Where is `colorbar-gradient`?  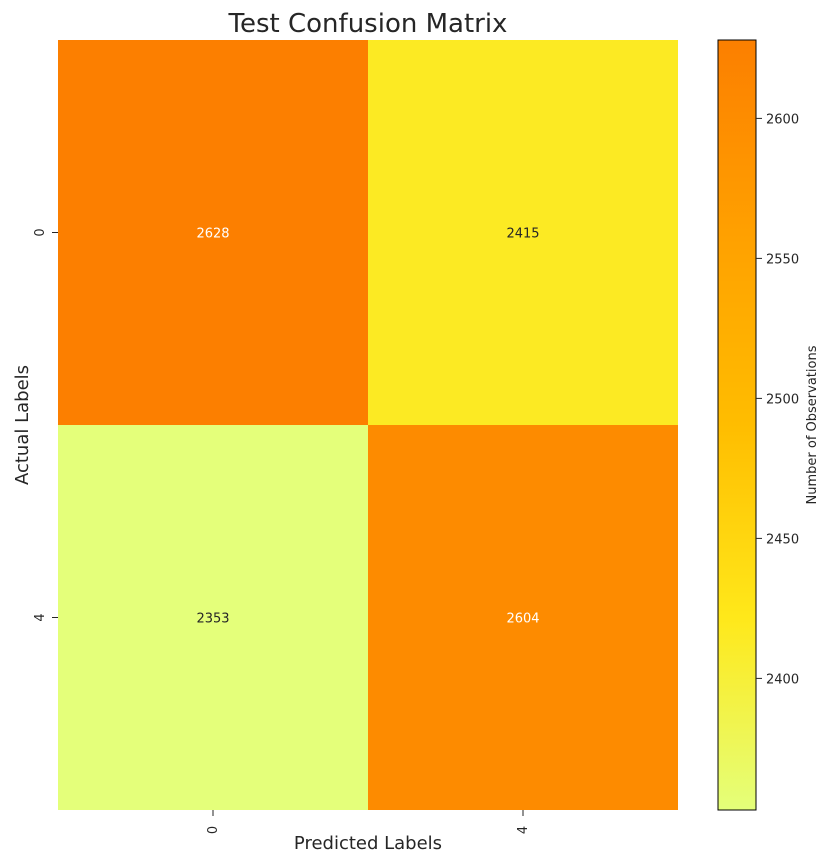 colorbar-gradient is located at coordinates (737, 425).